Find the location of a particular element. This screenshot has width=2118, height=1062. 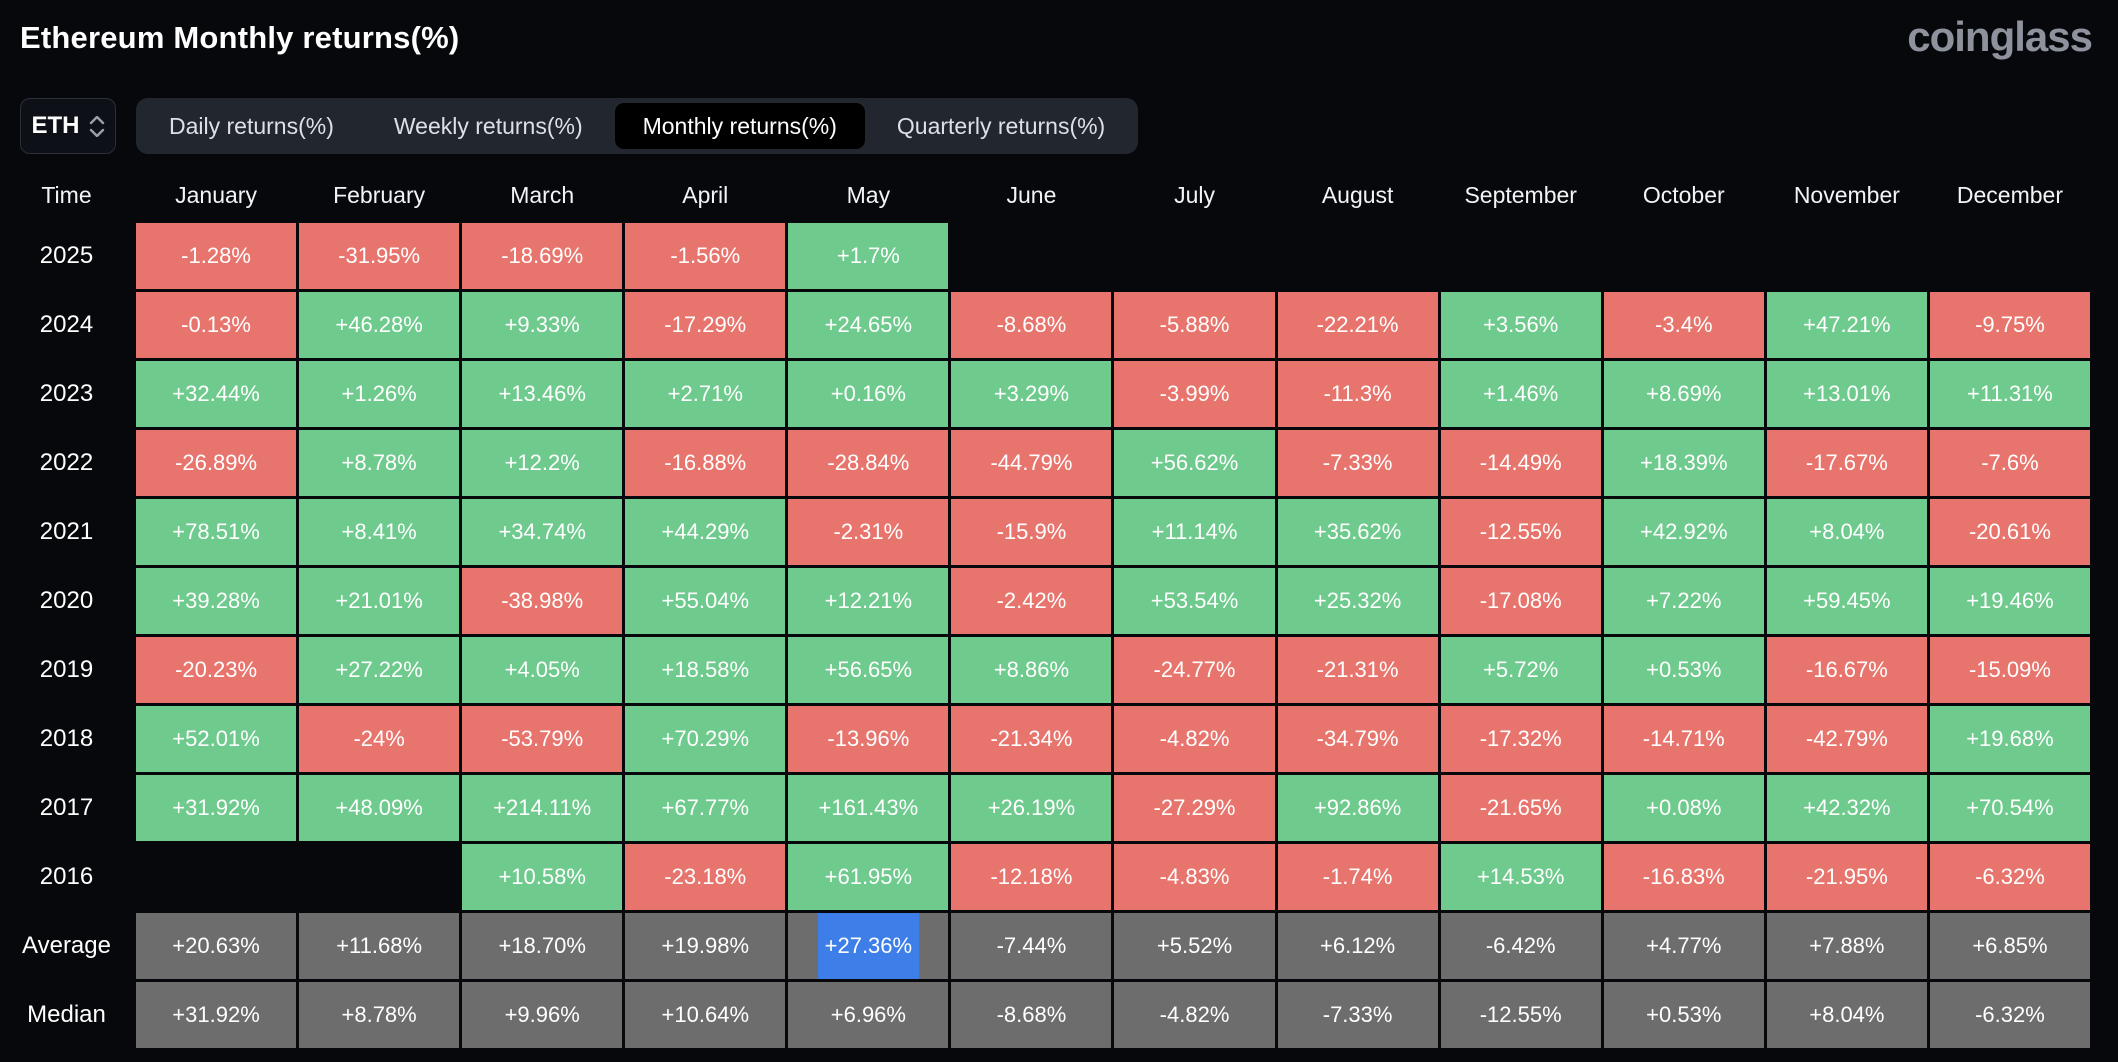

cell-2017-november: +42.32% is located at coordinates (1846, 808).